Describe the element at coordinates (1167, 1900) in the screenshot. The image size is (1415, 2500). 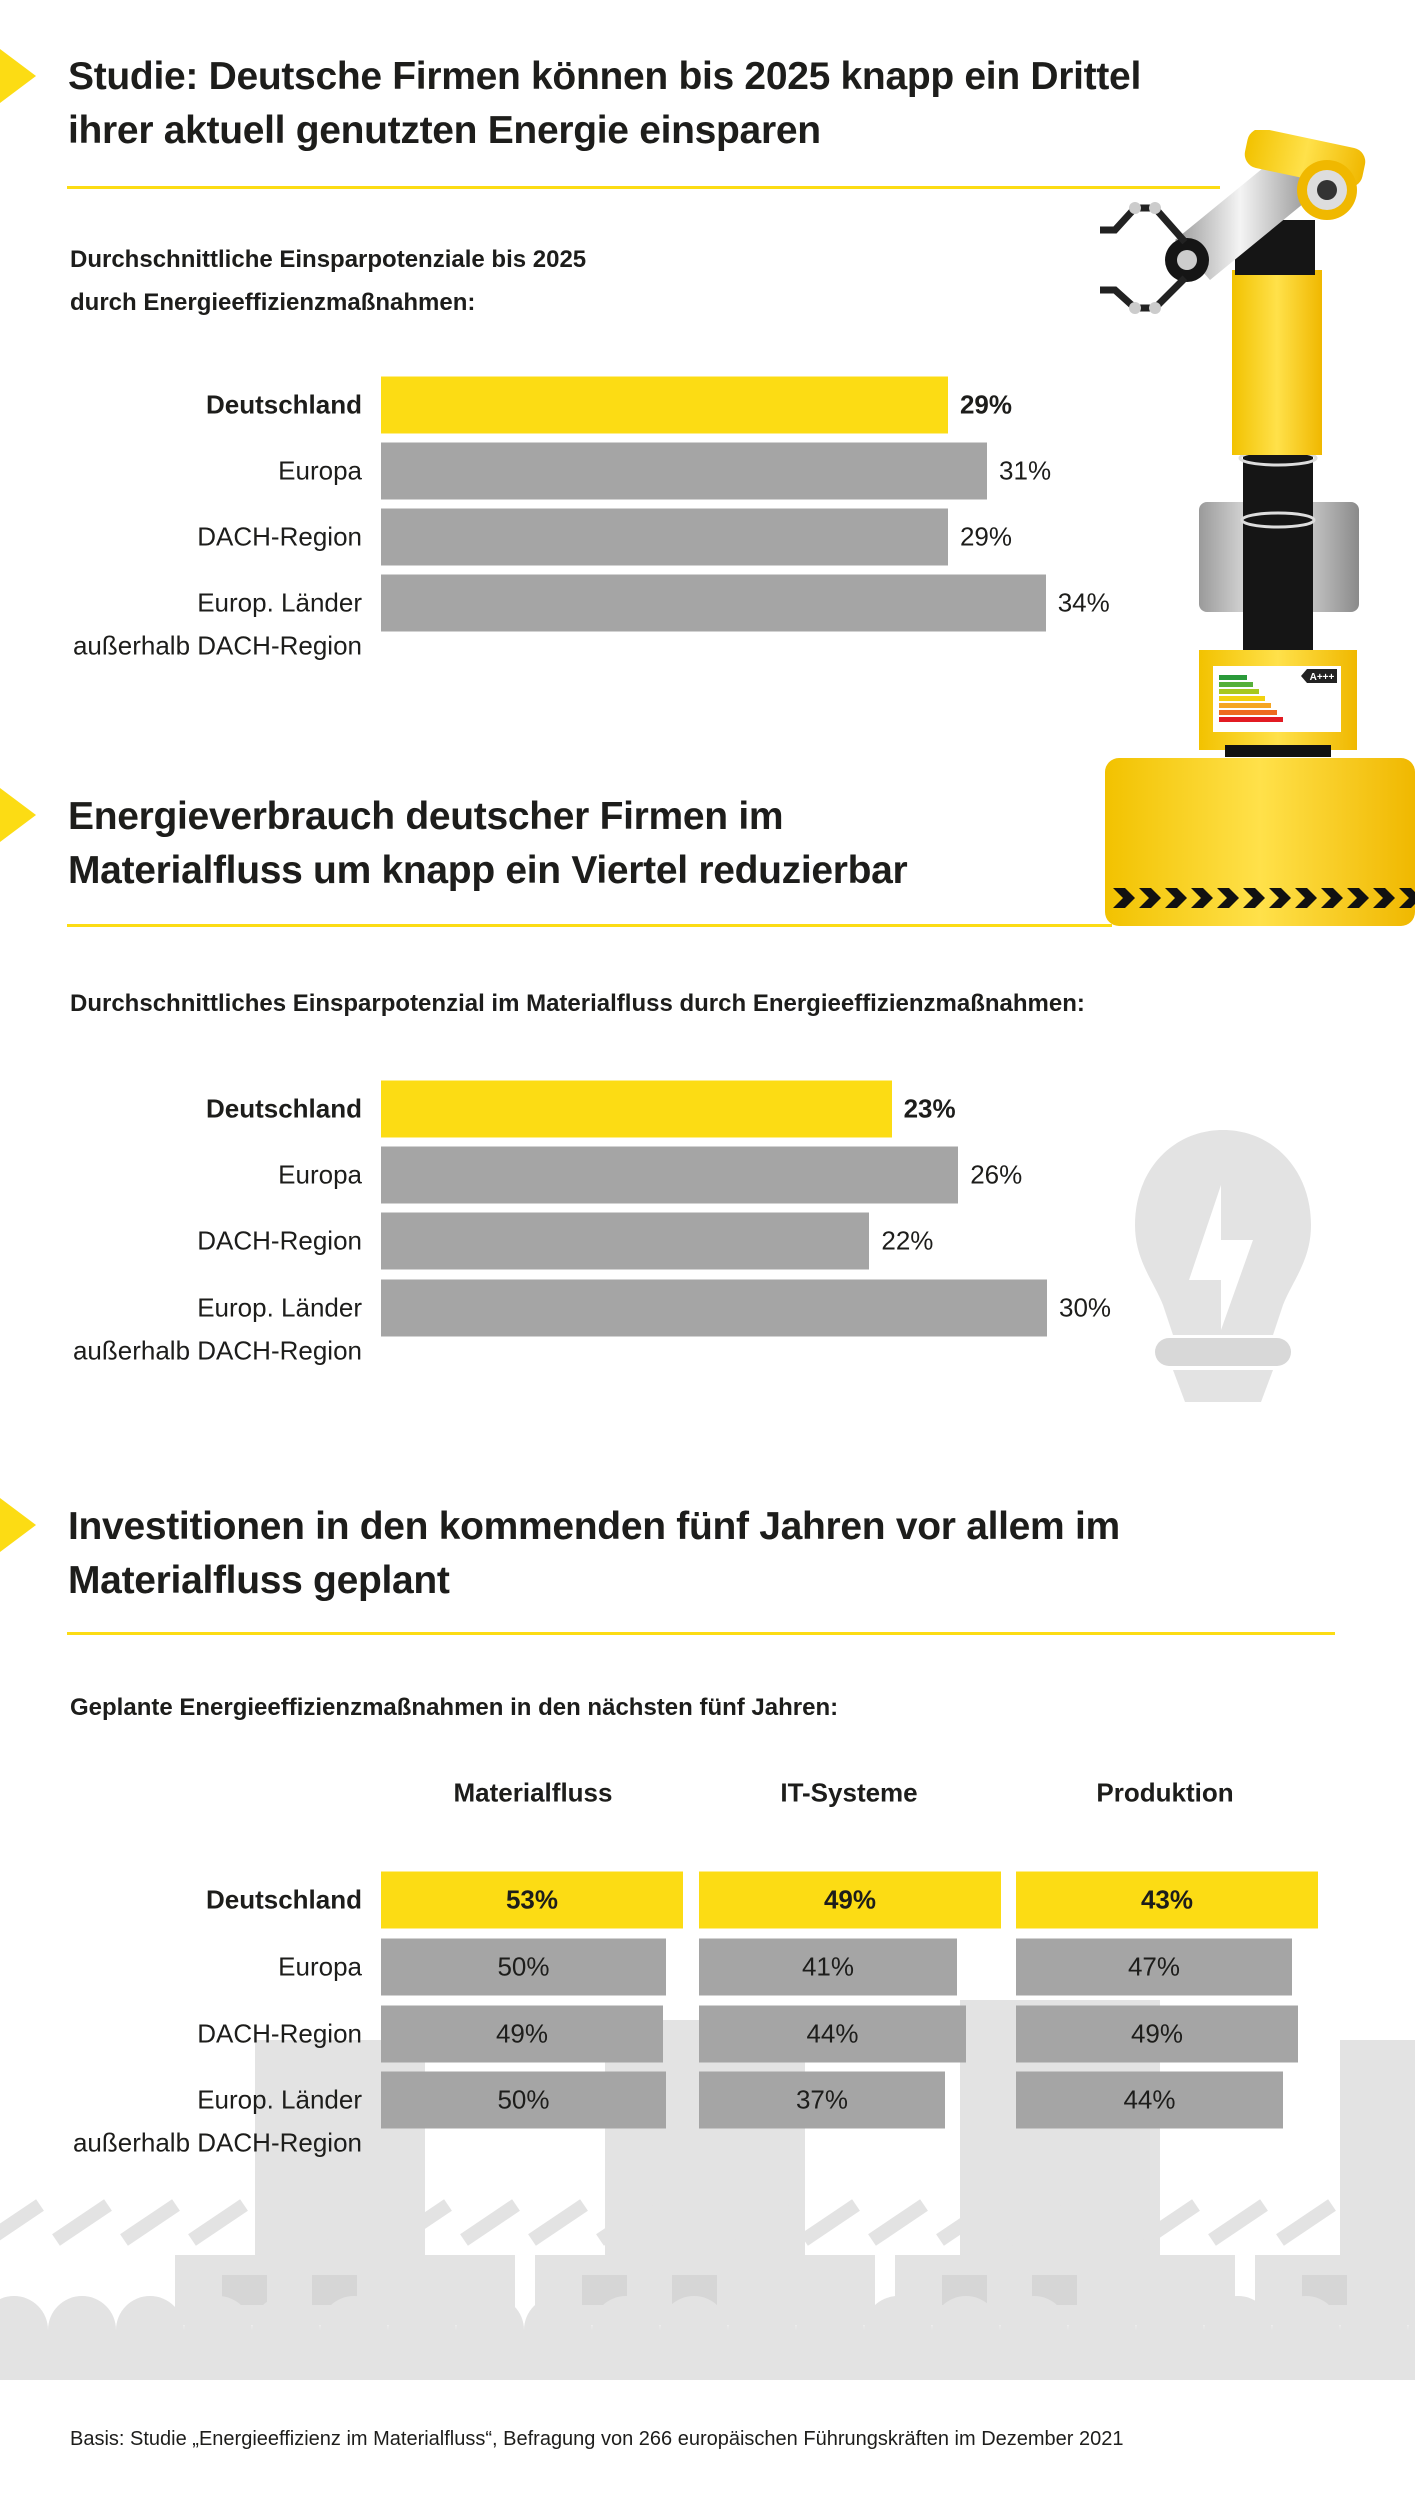
I see `table-cell: 43%` at that location.